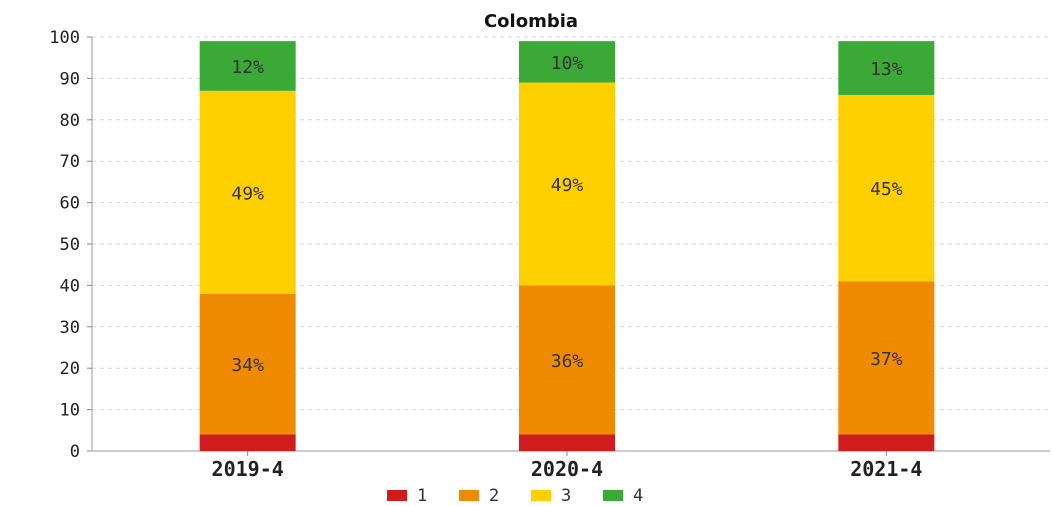 The width and height of the screenshot is (1052, 506). I want to click on x-tick-label: 2020-4, so click(567, 469).